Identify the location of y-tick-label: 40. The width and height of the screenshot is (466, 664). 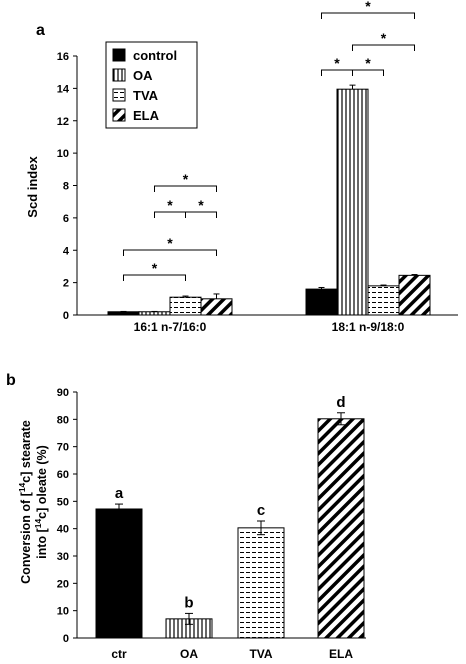
(63, 530).